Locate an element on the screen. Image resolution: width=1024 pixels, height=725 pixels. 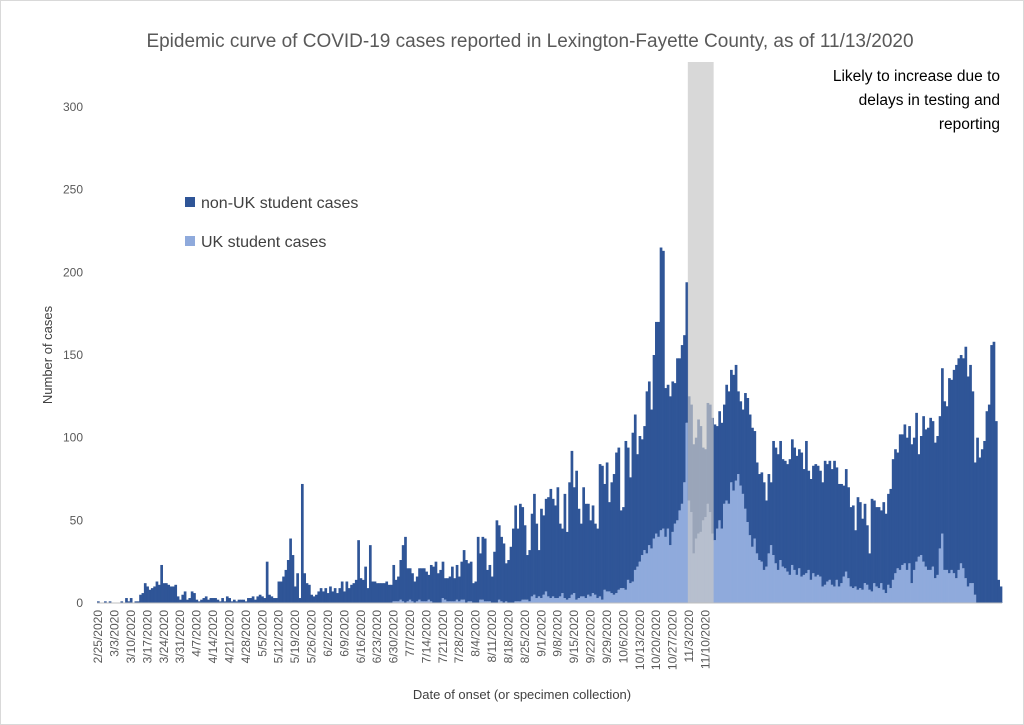
y-axis-label: Number of cases is located at coordinates (47, 354).